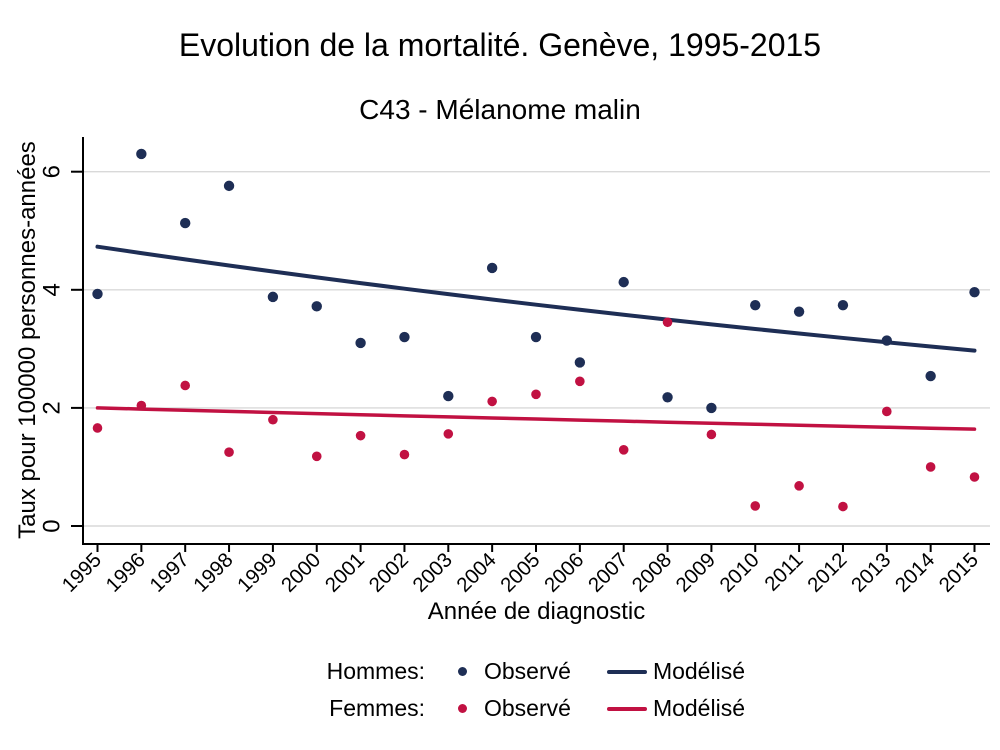 This screenshot has width=1000, height=750. I want to click on legend-row-hommes: Hommes: Observé Modélisé, so click(522, 671).